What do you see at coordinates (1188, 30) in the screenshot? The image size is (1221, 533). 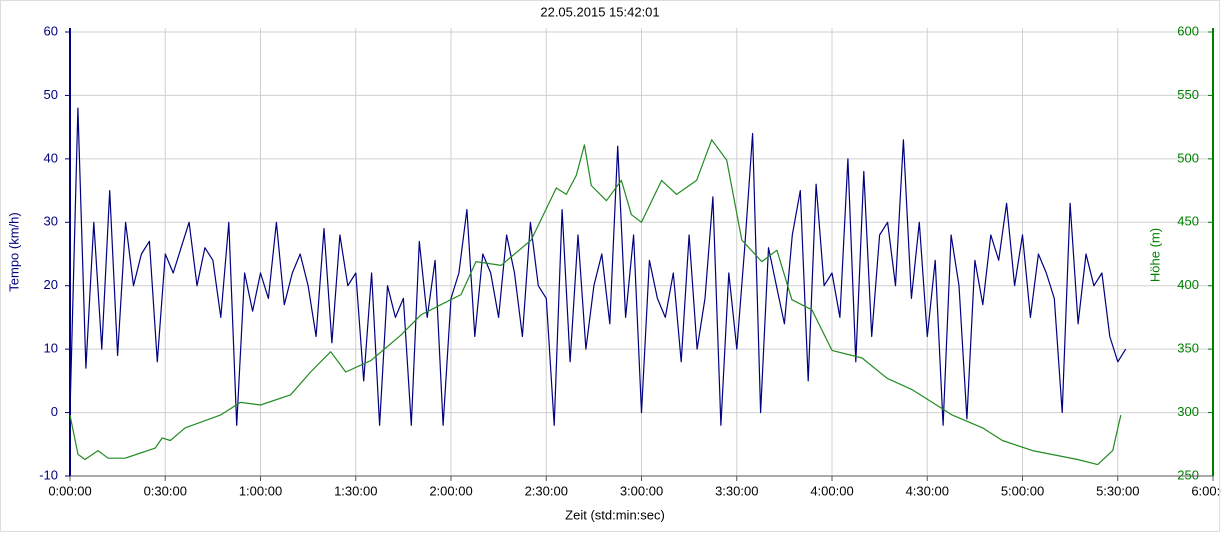 I see `y2-tick-label: 600` at bounding box center [1188, 30].